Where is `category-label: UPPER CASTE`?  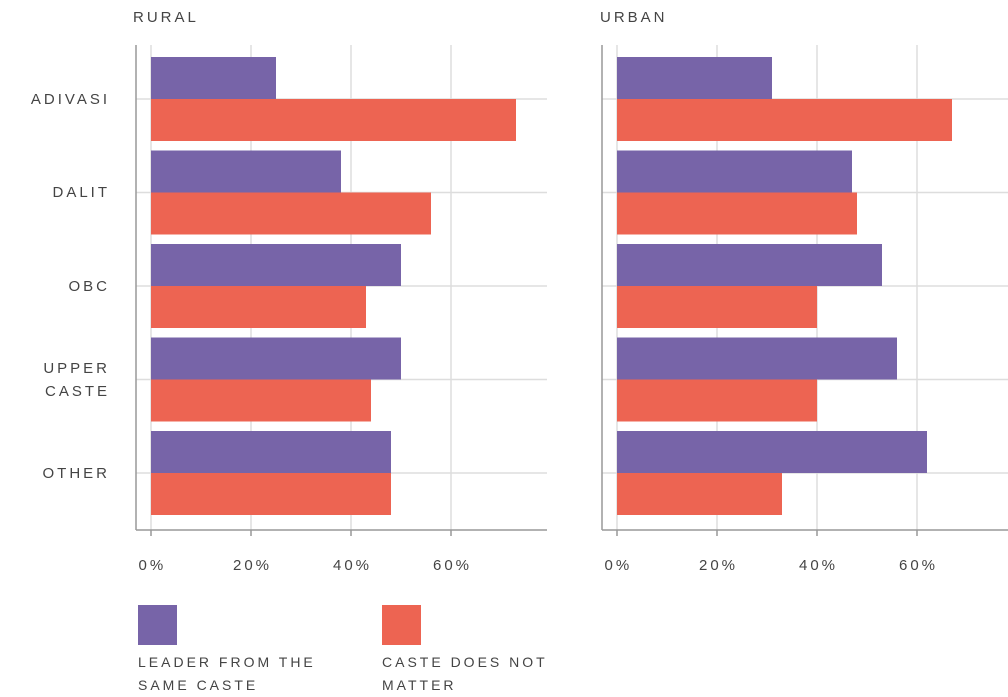
category-label: UPPER CASTE is located at coordinates (76, 379).